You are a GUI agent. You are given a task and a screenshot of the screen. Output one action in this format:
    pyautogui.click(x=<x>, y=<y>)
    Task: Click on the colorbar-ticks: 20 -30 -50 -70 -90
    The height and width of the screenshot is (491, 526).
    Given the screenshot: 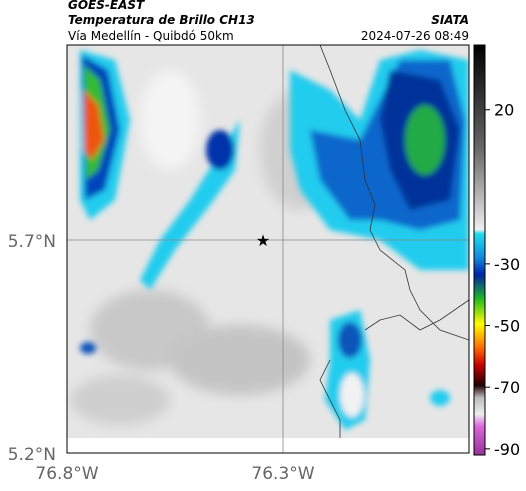 What is the action you would take?
    pyautogui.click(x=502, y=280)
    